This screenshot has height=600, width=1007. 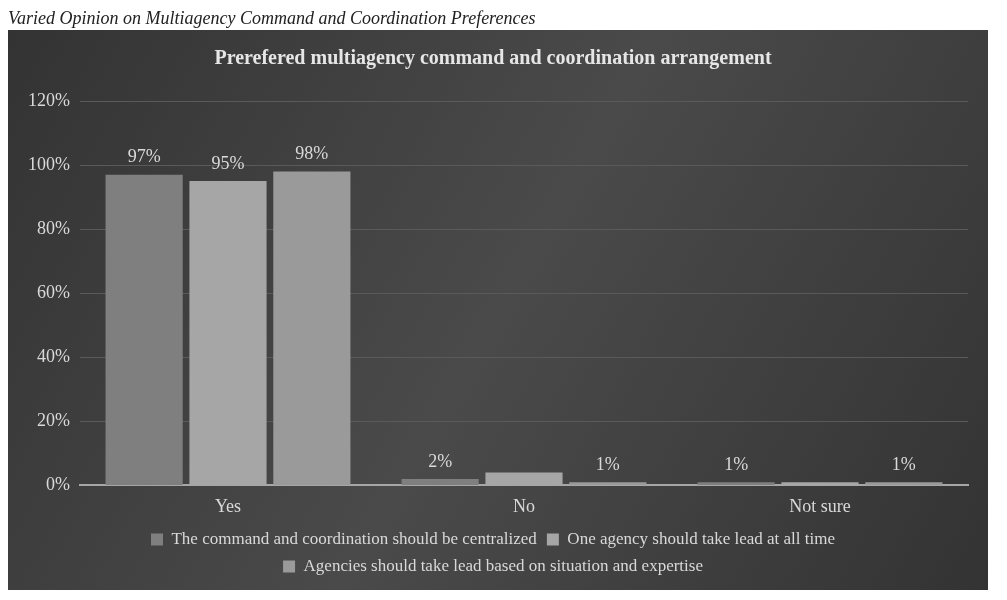 What do you see at coordinates (524, 505) in the screenshot?
I see `x-tick-label: No` at bounding box center [524, 505].